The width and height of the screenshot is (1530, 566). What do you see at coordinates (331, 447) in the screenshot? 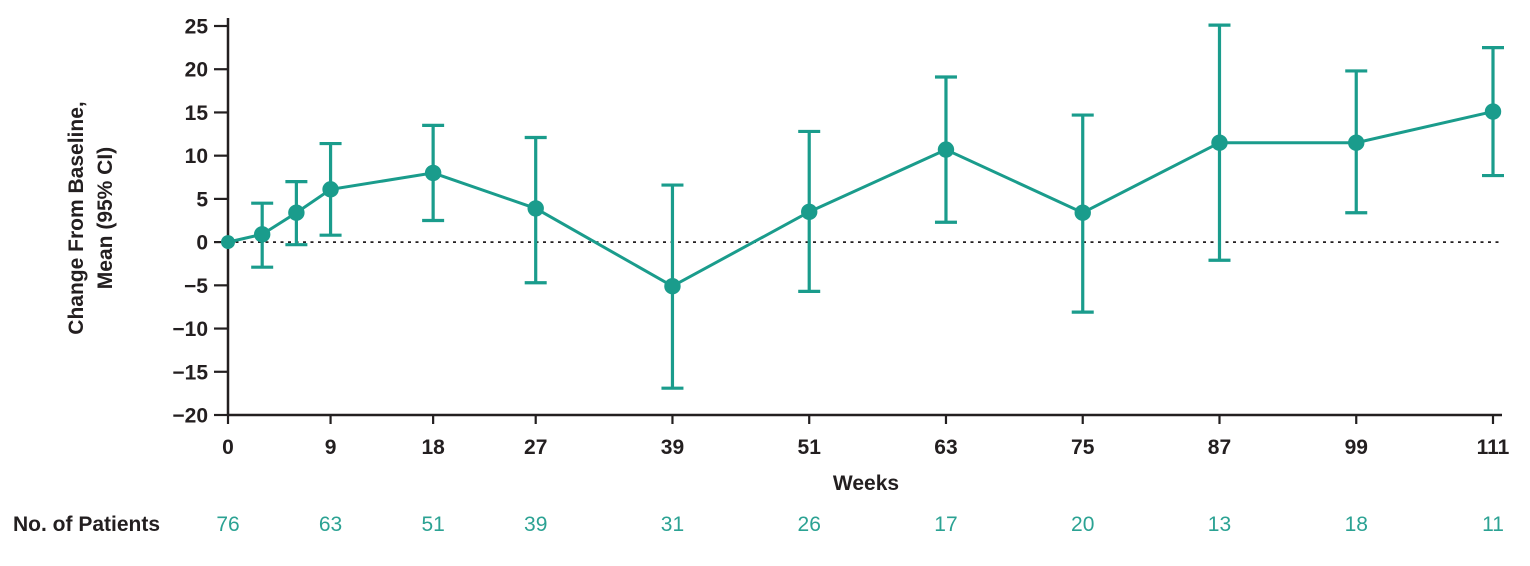
I see `x-tick-label: 9` at bounding box center [331, 447].